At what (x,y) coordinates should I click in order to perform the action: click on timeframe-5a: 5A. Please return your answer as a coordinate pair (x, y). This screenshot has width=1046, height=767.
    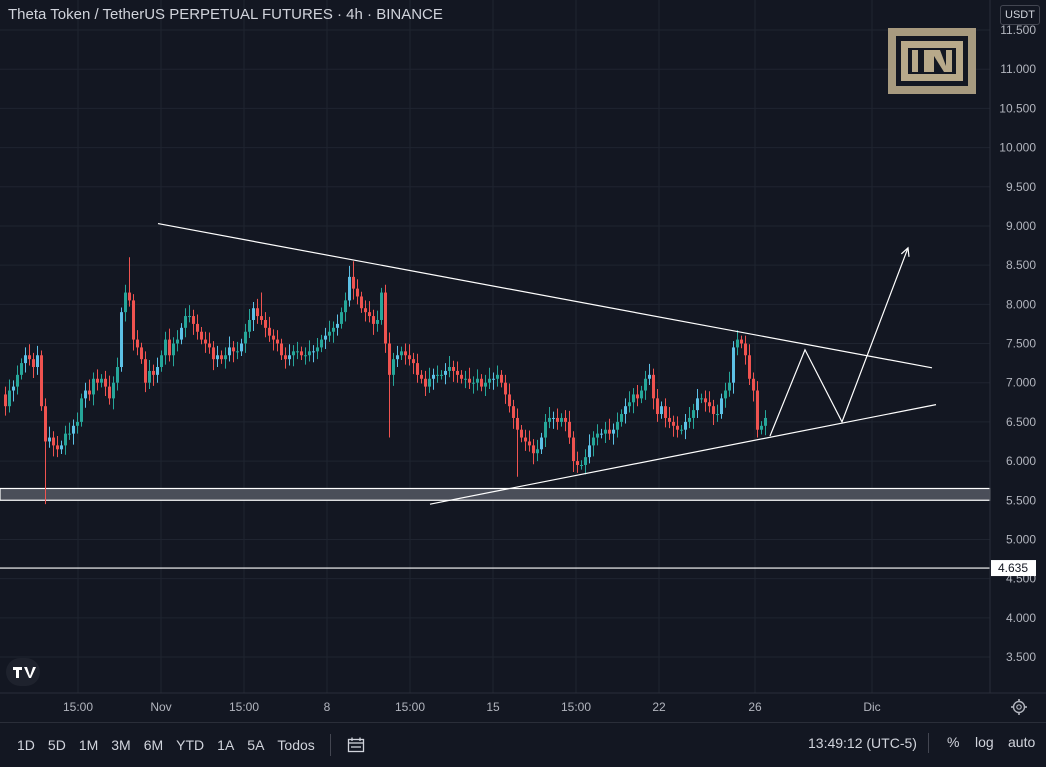
    Looking at the image, I should click on (256, 745).